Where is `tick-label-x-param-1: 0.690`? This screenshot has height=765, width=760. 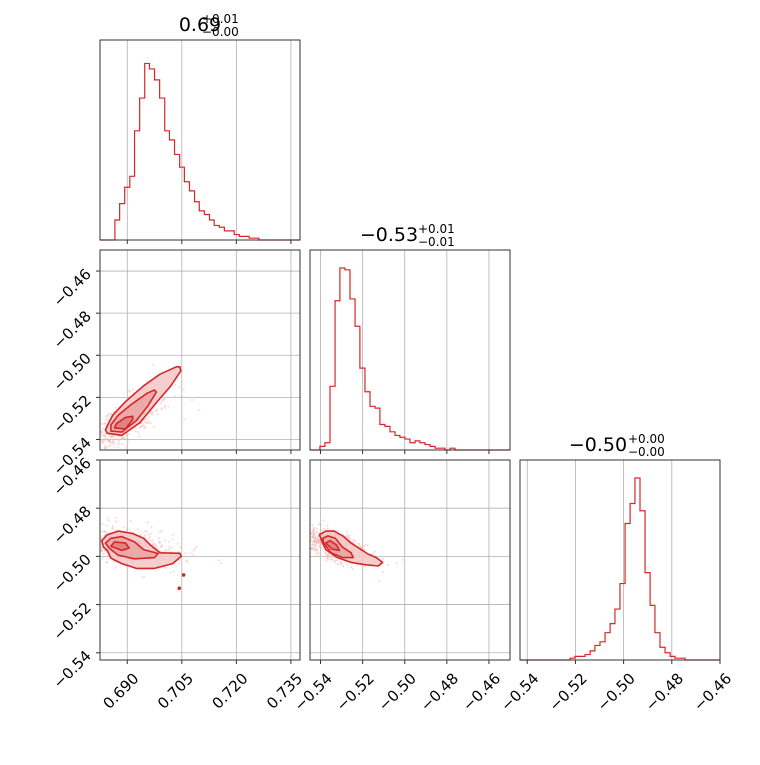 tick-label-x-param-1: 0.690 is located at coordinates (120, 691).